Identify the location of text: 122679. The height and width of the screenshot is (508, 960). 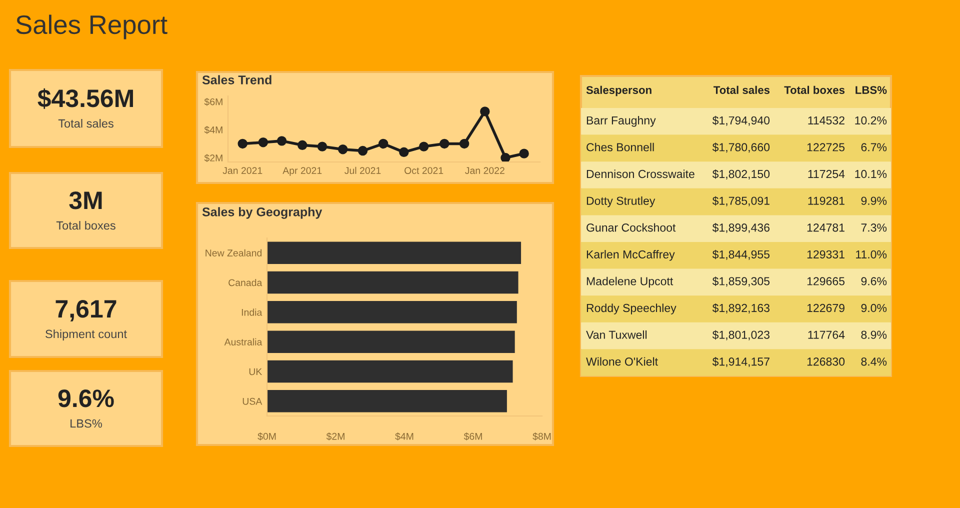
(825, 308).